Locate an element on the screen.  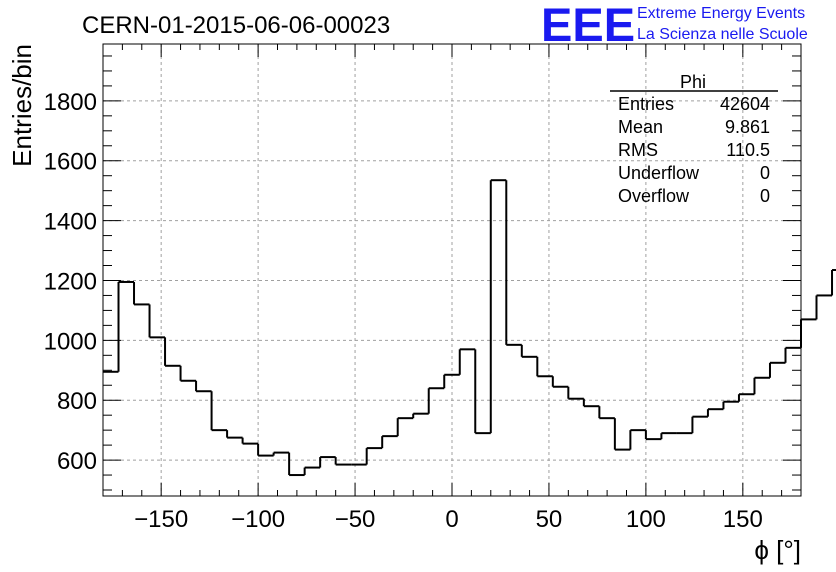
x-tick-label: −50 is located at coordinates (355, 519).